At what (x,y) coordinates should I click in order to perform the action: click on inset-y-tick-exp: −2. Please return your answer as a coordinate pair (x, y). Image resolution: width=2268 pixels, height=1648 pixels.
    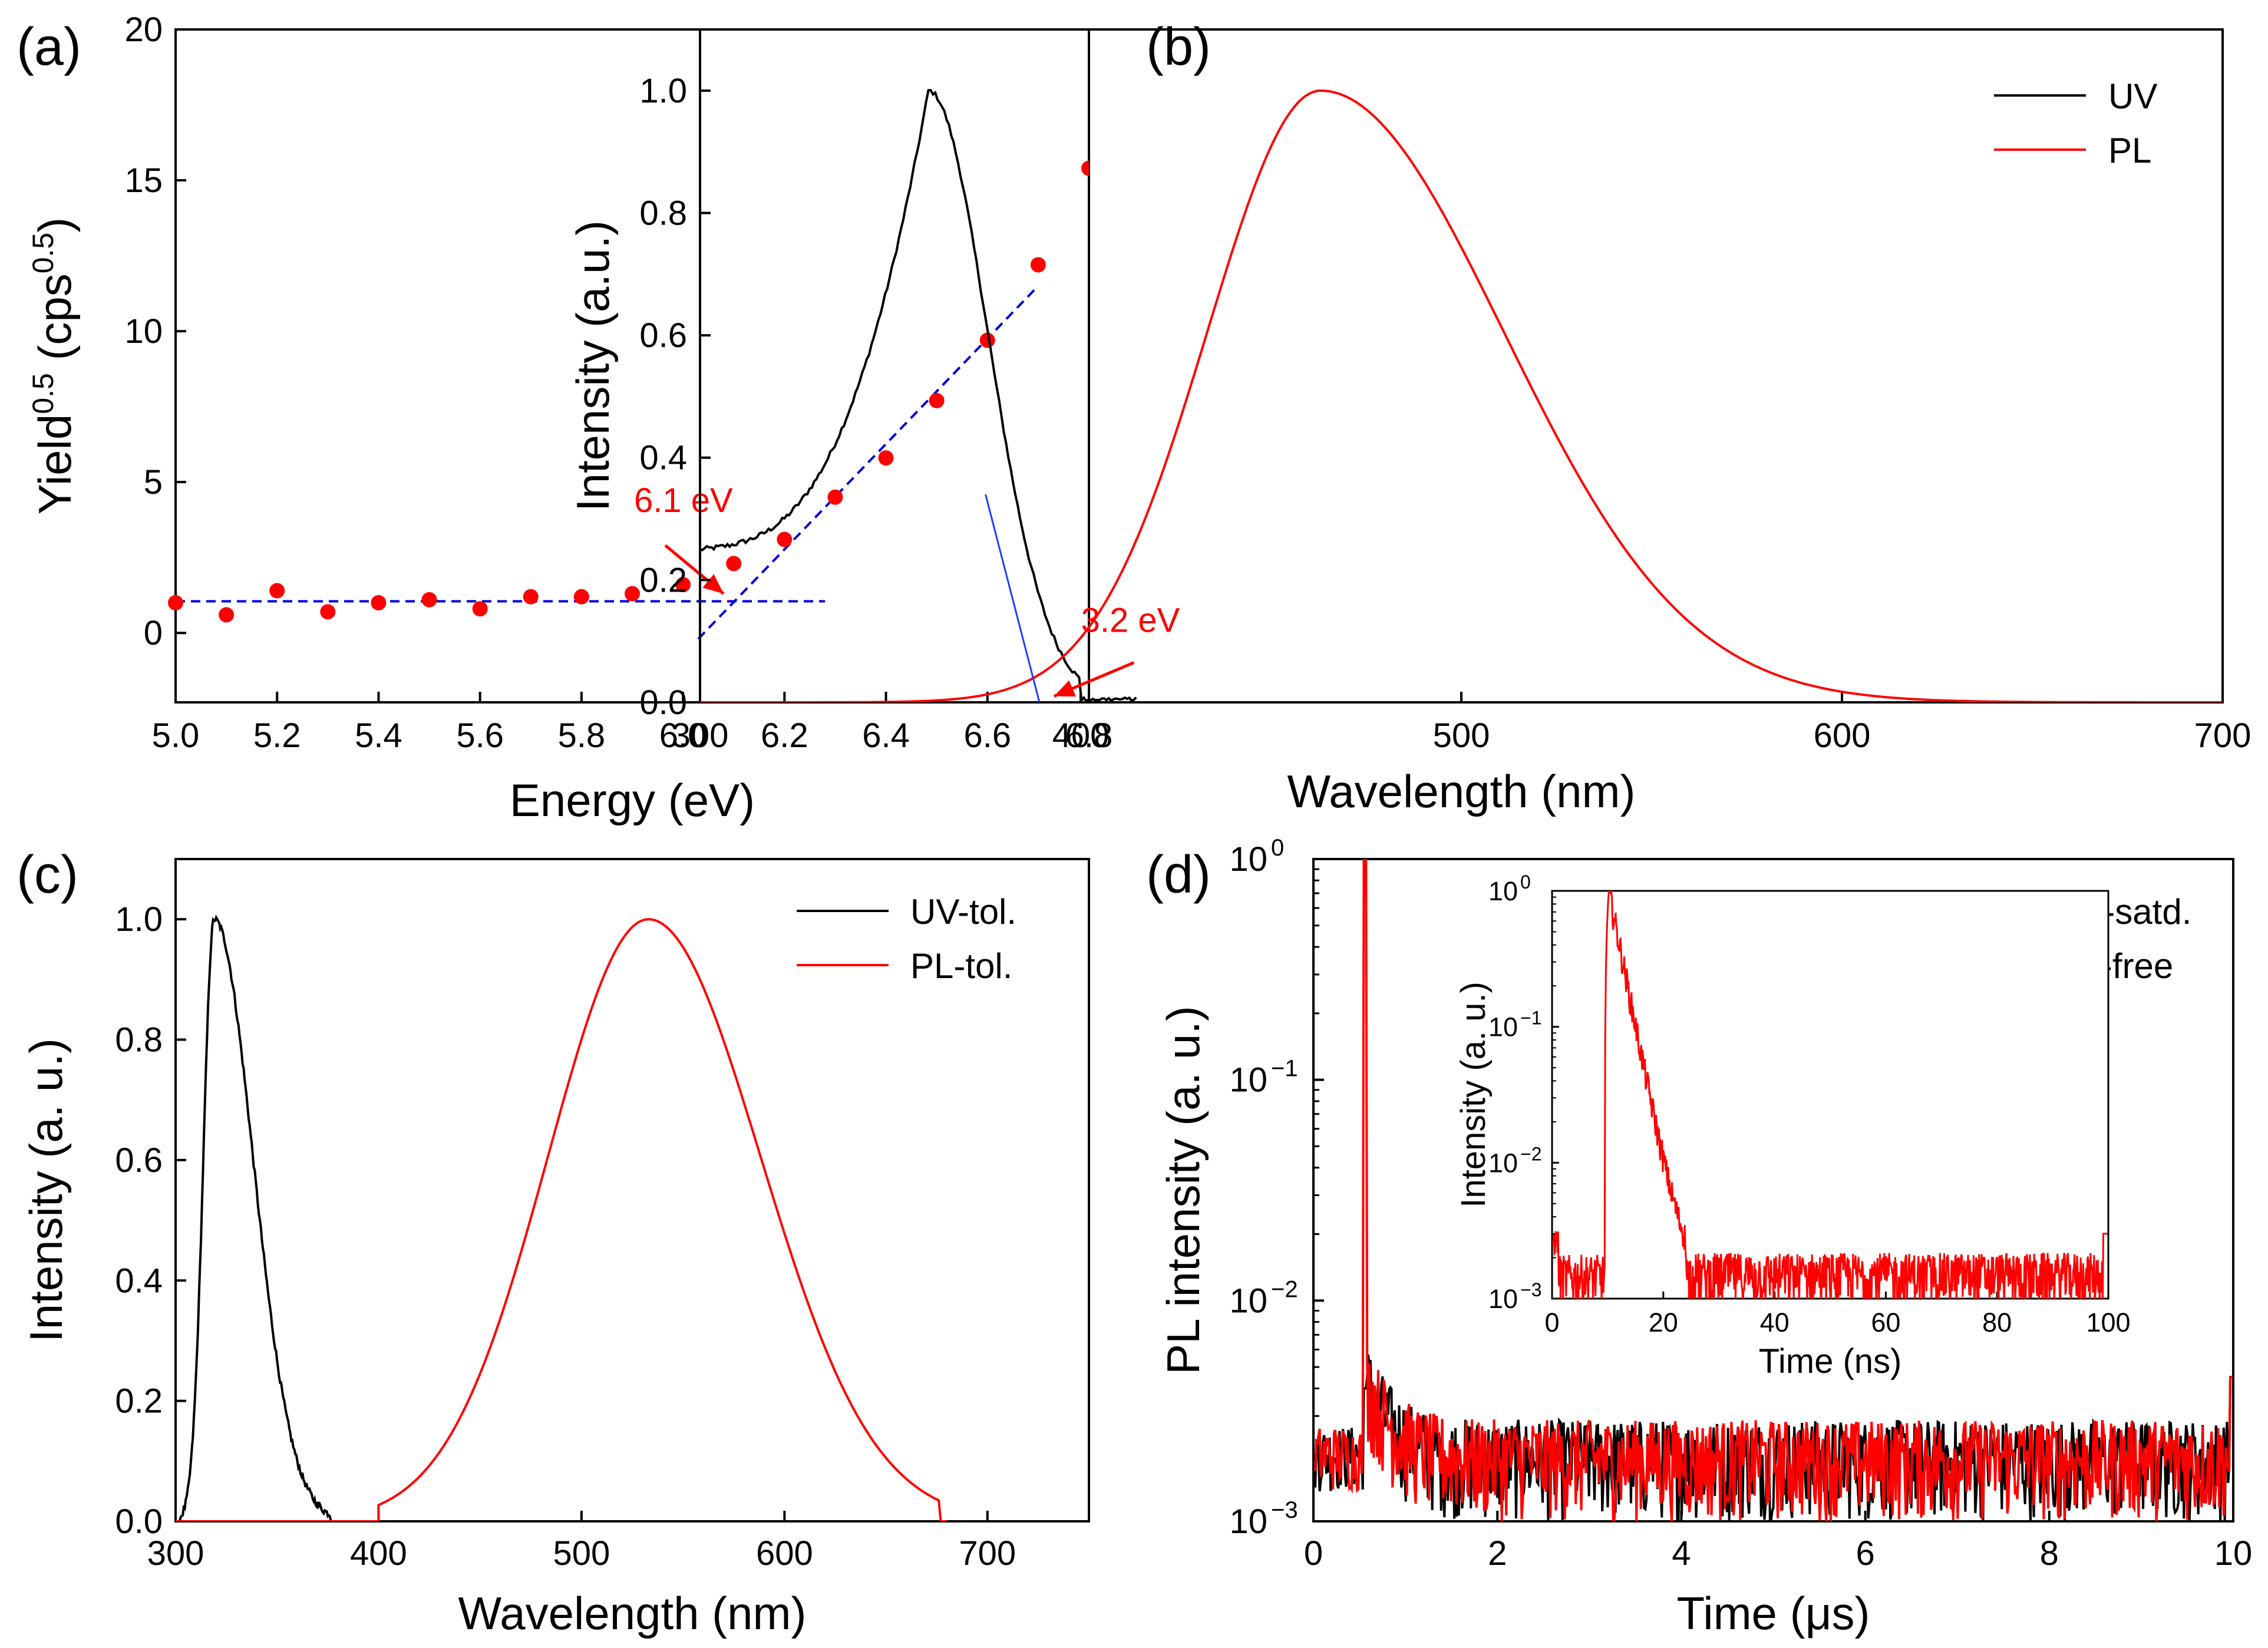
    Looking at the image, I should click on (1530, 1153).